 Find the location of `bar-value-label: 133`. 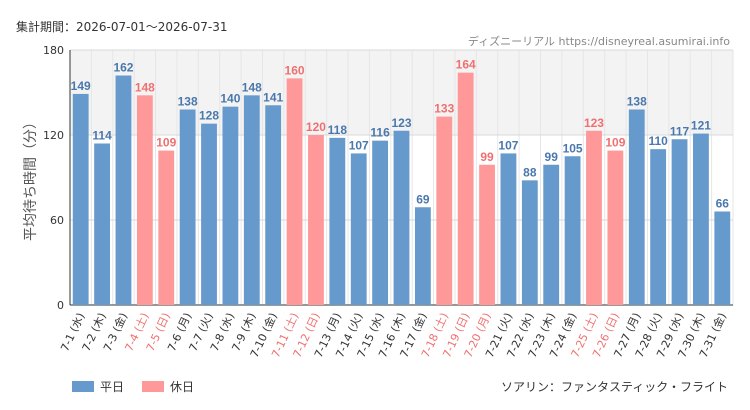

bar-value-label: 133 is located at coordinates (444, 109).